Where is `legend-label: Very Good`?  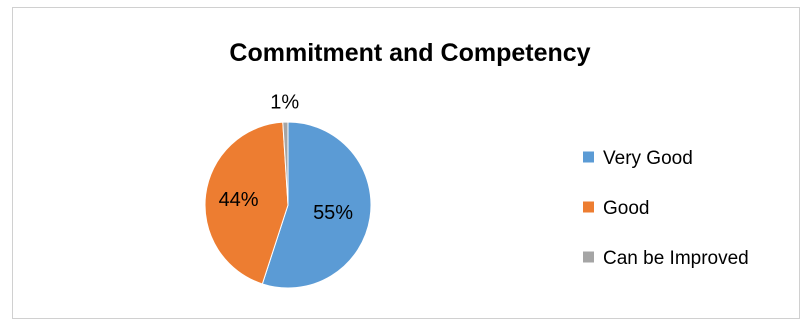 legend-label: Very Good is located at coordinates (648, 158).